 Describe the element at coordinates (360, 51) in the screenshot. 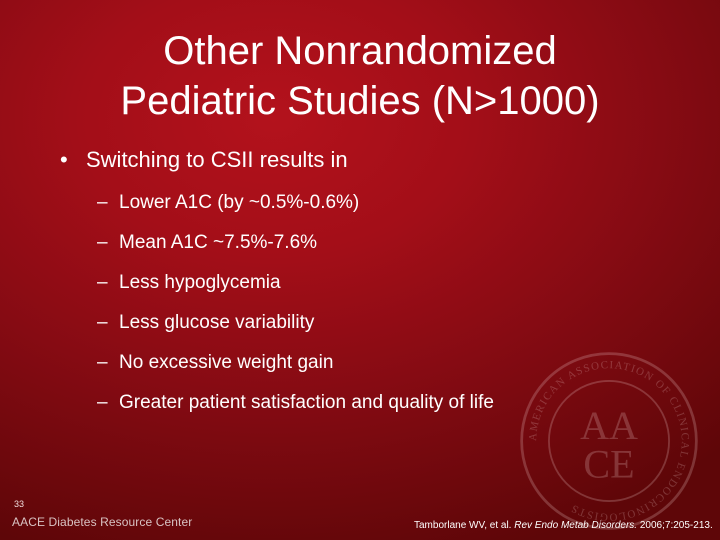

I see `title-line-1: Other Nonrandomized` at that location.